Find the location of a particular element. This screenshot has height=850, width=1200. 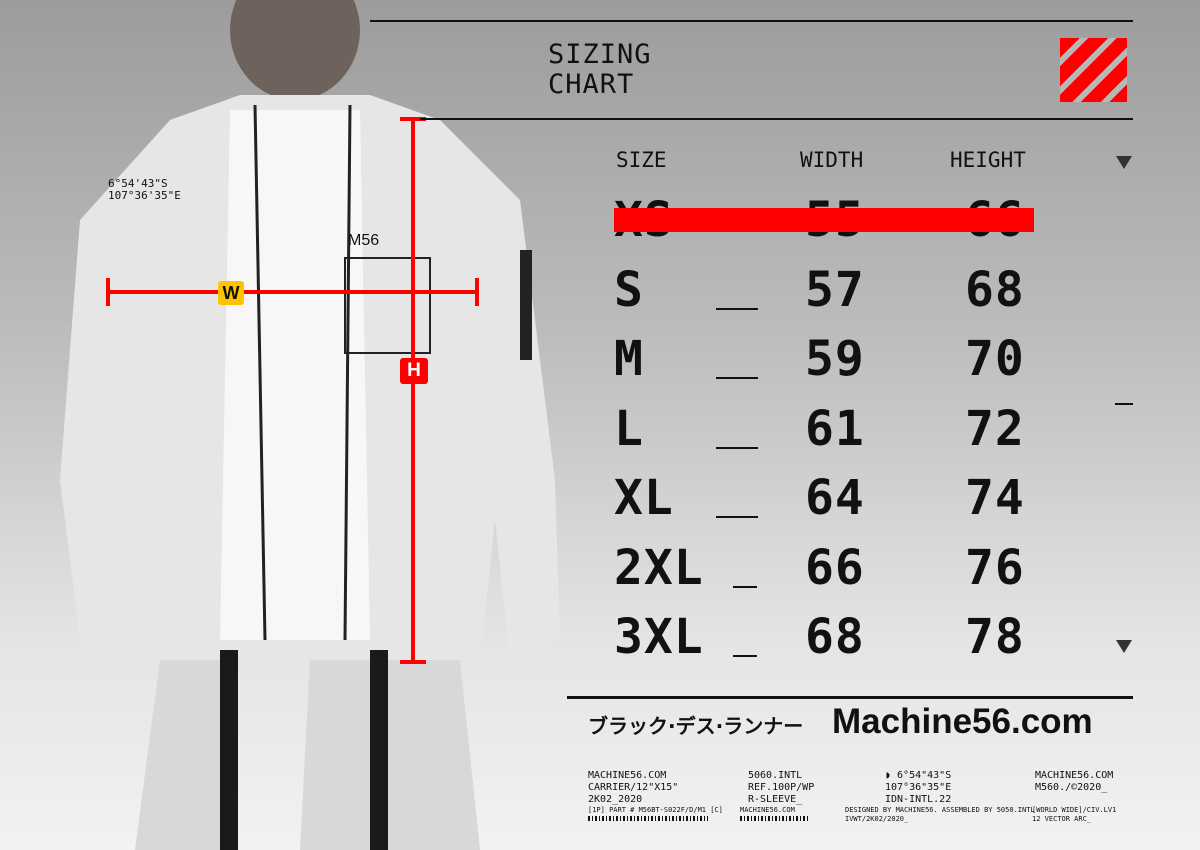

side-tick-mark is located at coordinates (1124, 404).